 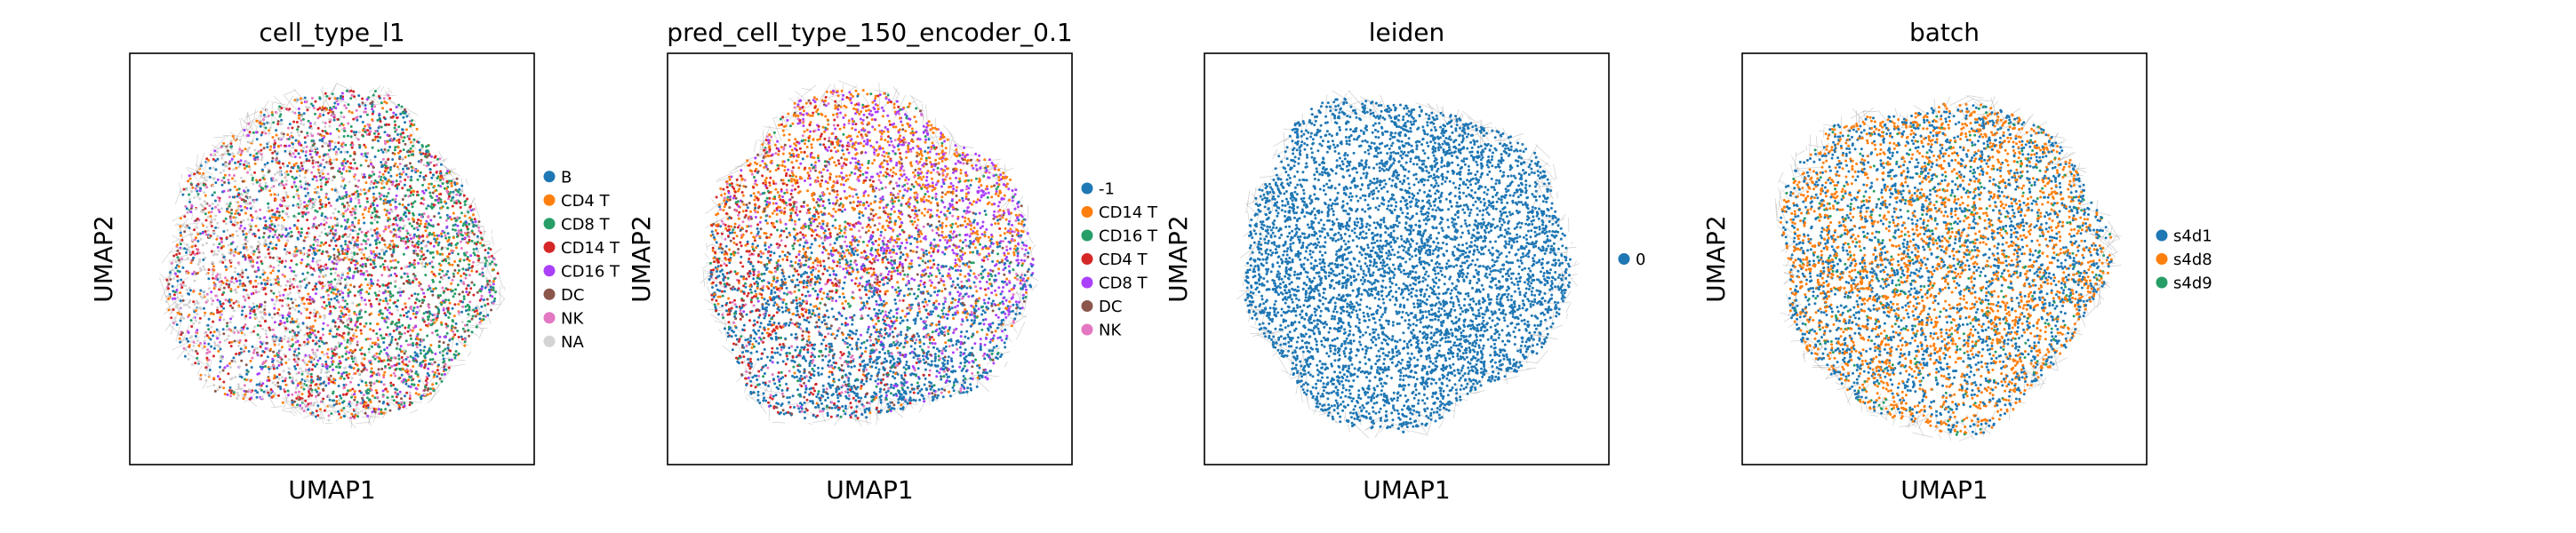 What do you see at coordinates (2192, 260) in the screenshot?
I see `legend-label: s4d8` at bounding box center [2192, 260].